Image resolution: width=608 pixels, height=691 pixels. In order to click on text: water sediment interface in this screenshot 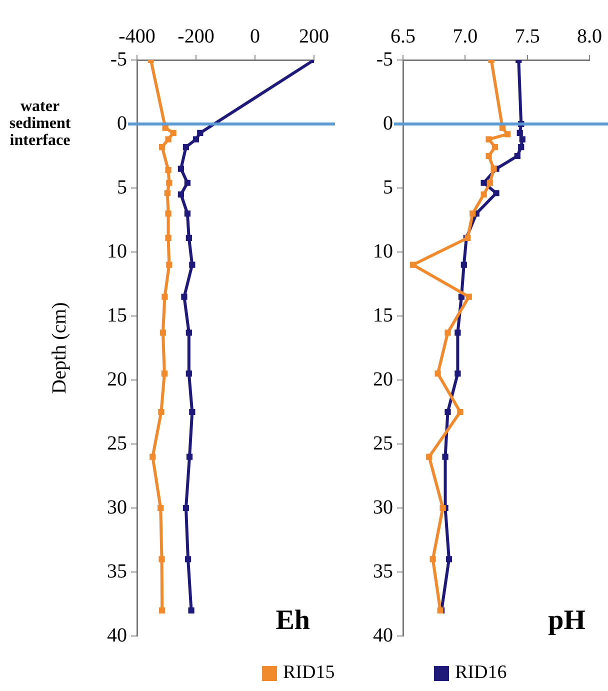, I will do `click(40, 124)`.